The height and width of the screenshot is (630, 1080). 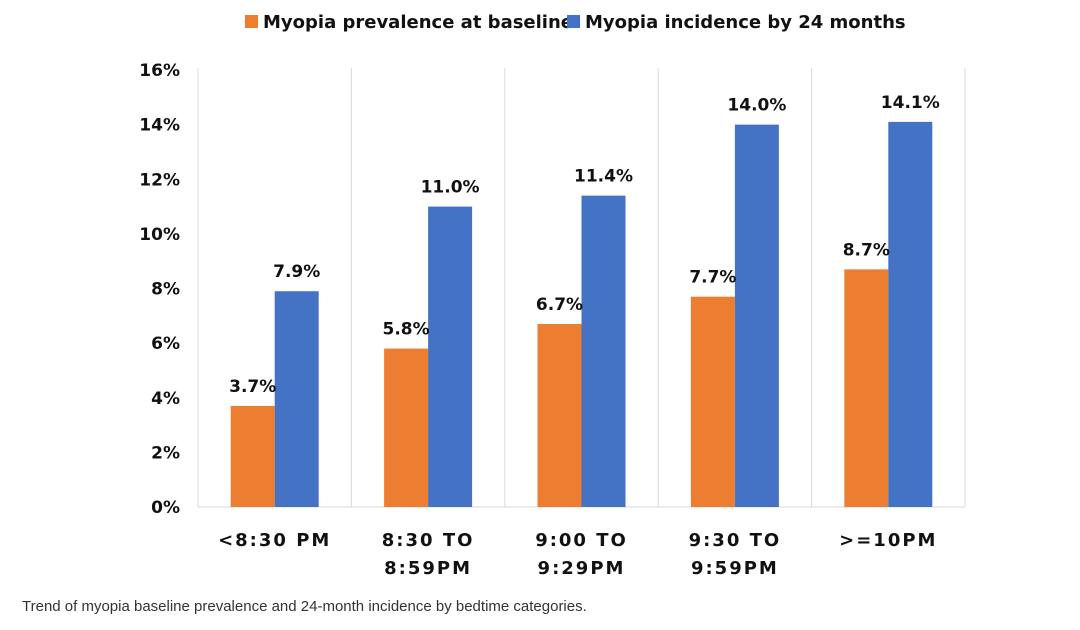 What do you see at coordinates (159, 126) in the screenshot?
I see `y-tick-label: 14%` at bounding box center [159, 126].